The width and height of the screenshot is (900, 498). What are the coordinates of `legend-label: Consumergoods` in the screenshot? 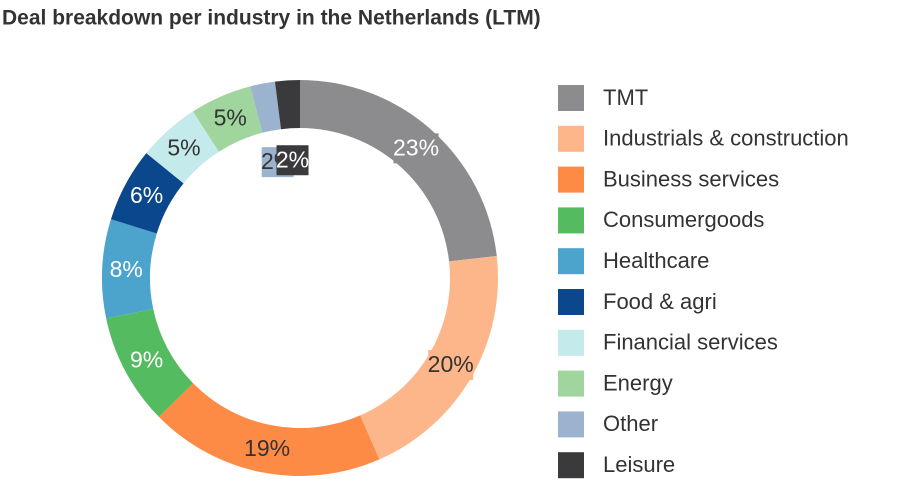 It's located at (683, 219).